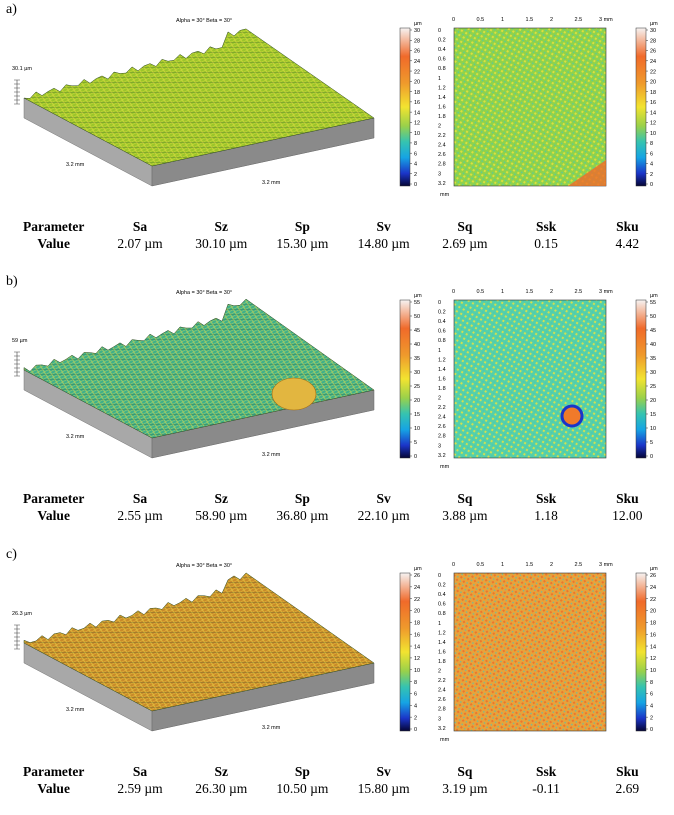  Describe the element at coordinates (140, 788) in the screenshot. I see `table-value-cell: 2.59 µm` at that location.